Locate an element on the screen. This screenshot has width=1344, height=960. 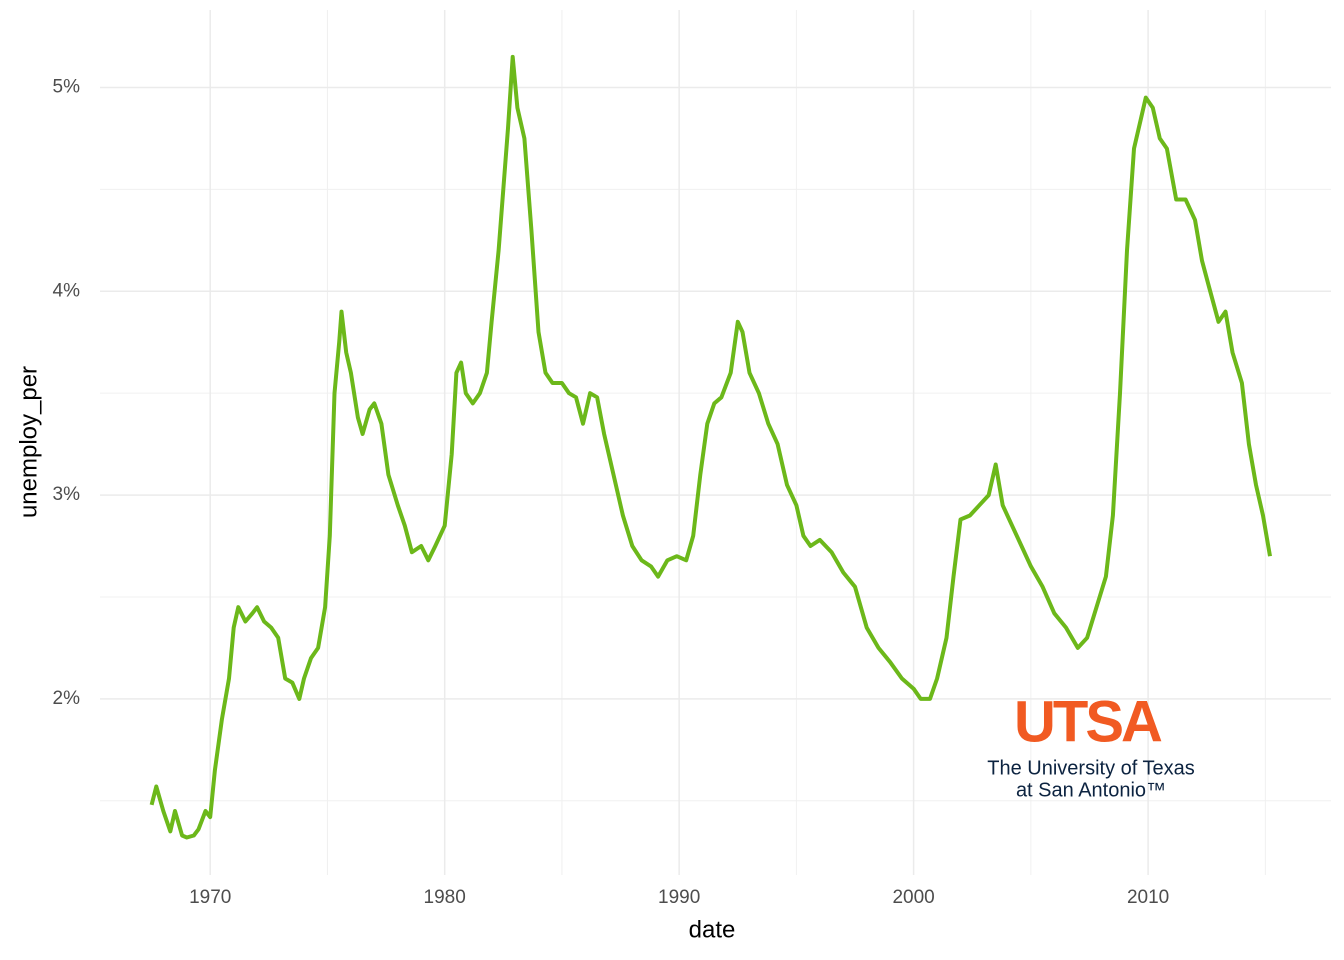
y-axis-title: unemploy_per is located at coordinates (28, 442).